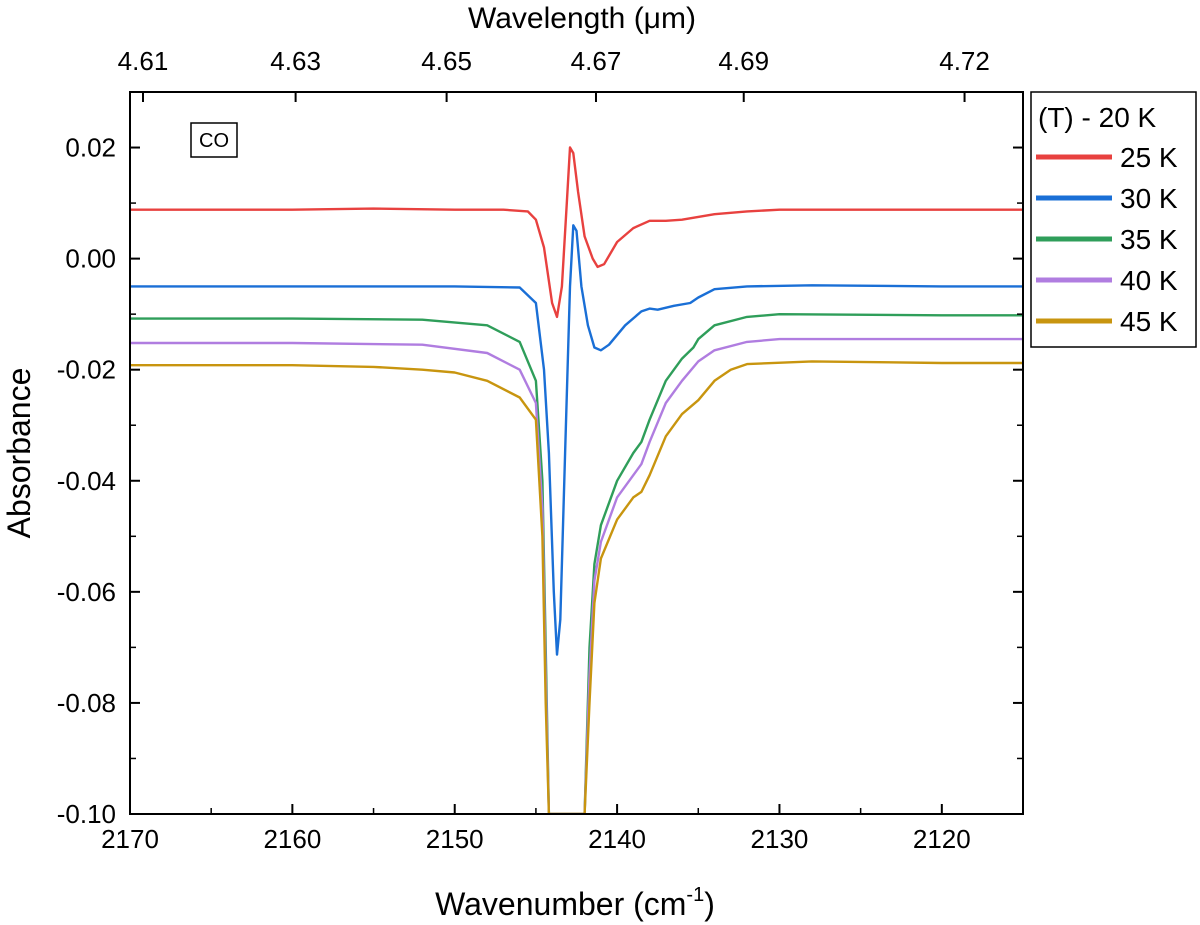  Describe the element at coordinates (1149, 239) in the screenshot. I see `legend-label: 35 K` at that location.